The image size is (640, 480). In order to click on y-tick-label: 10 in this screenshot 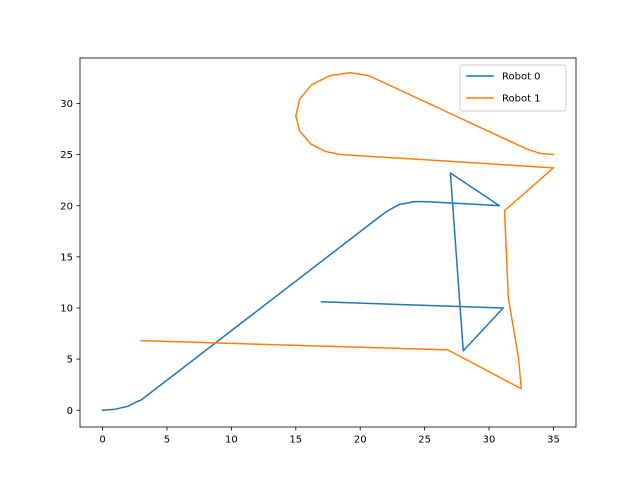, I will do `click(66, 309)`.